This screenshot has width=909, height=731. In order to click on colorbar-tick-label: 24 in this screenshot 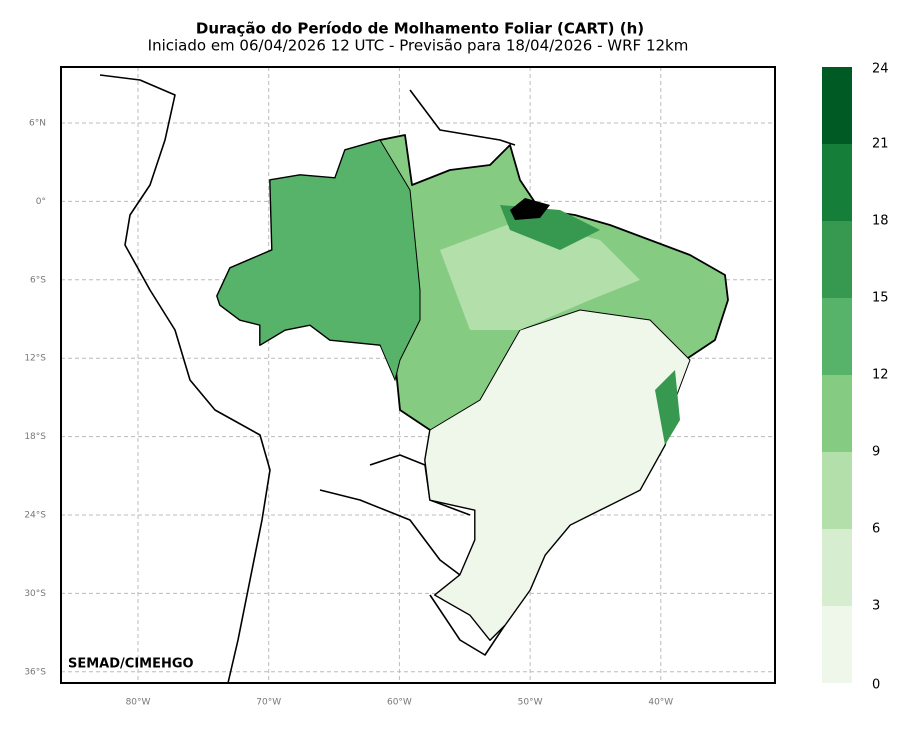, I will do `click(880, 69)`.